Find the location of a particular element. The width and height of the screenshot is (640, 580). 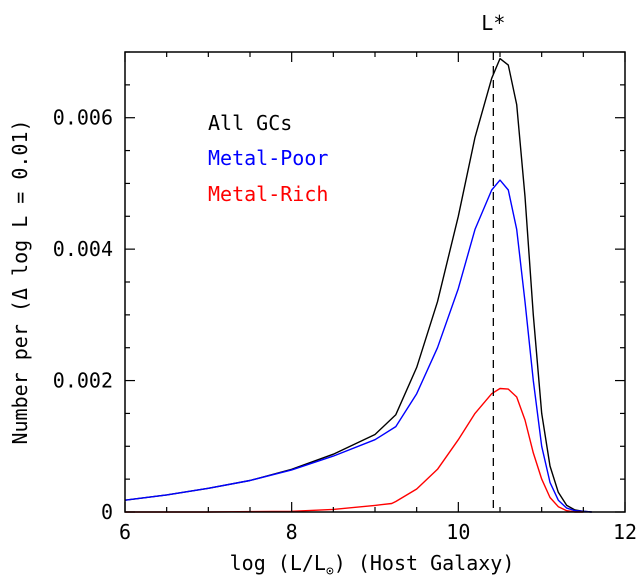

x-tick-label: 10 is located at coordinates (458, 532).